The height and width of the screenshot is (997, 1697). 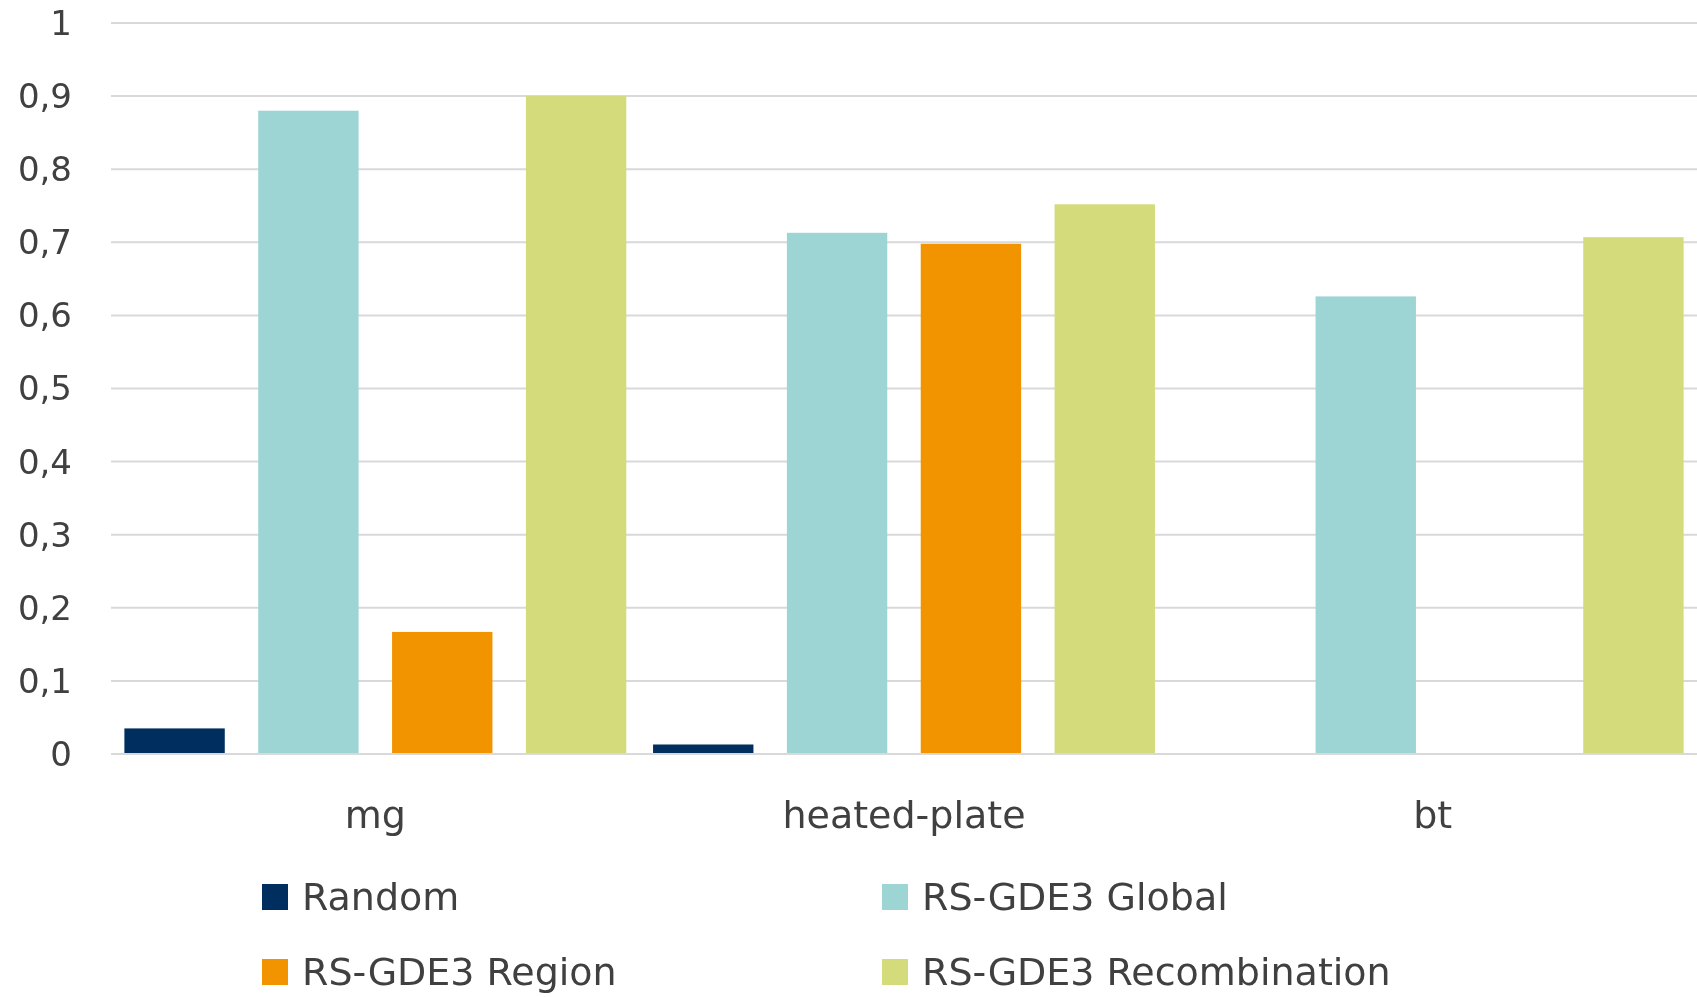 What do you see at coordinates (44, 461) in the screenshot?
I see `y-tick-label: 0,4` at bounding box center [44, 461].